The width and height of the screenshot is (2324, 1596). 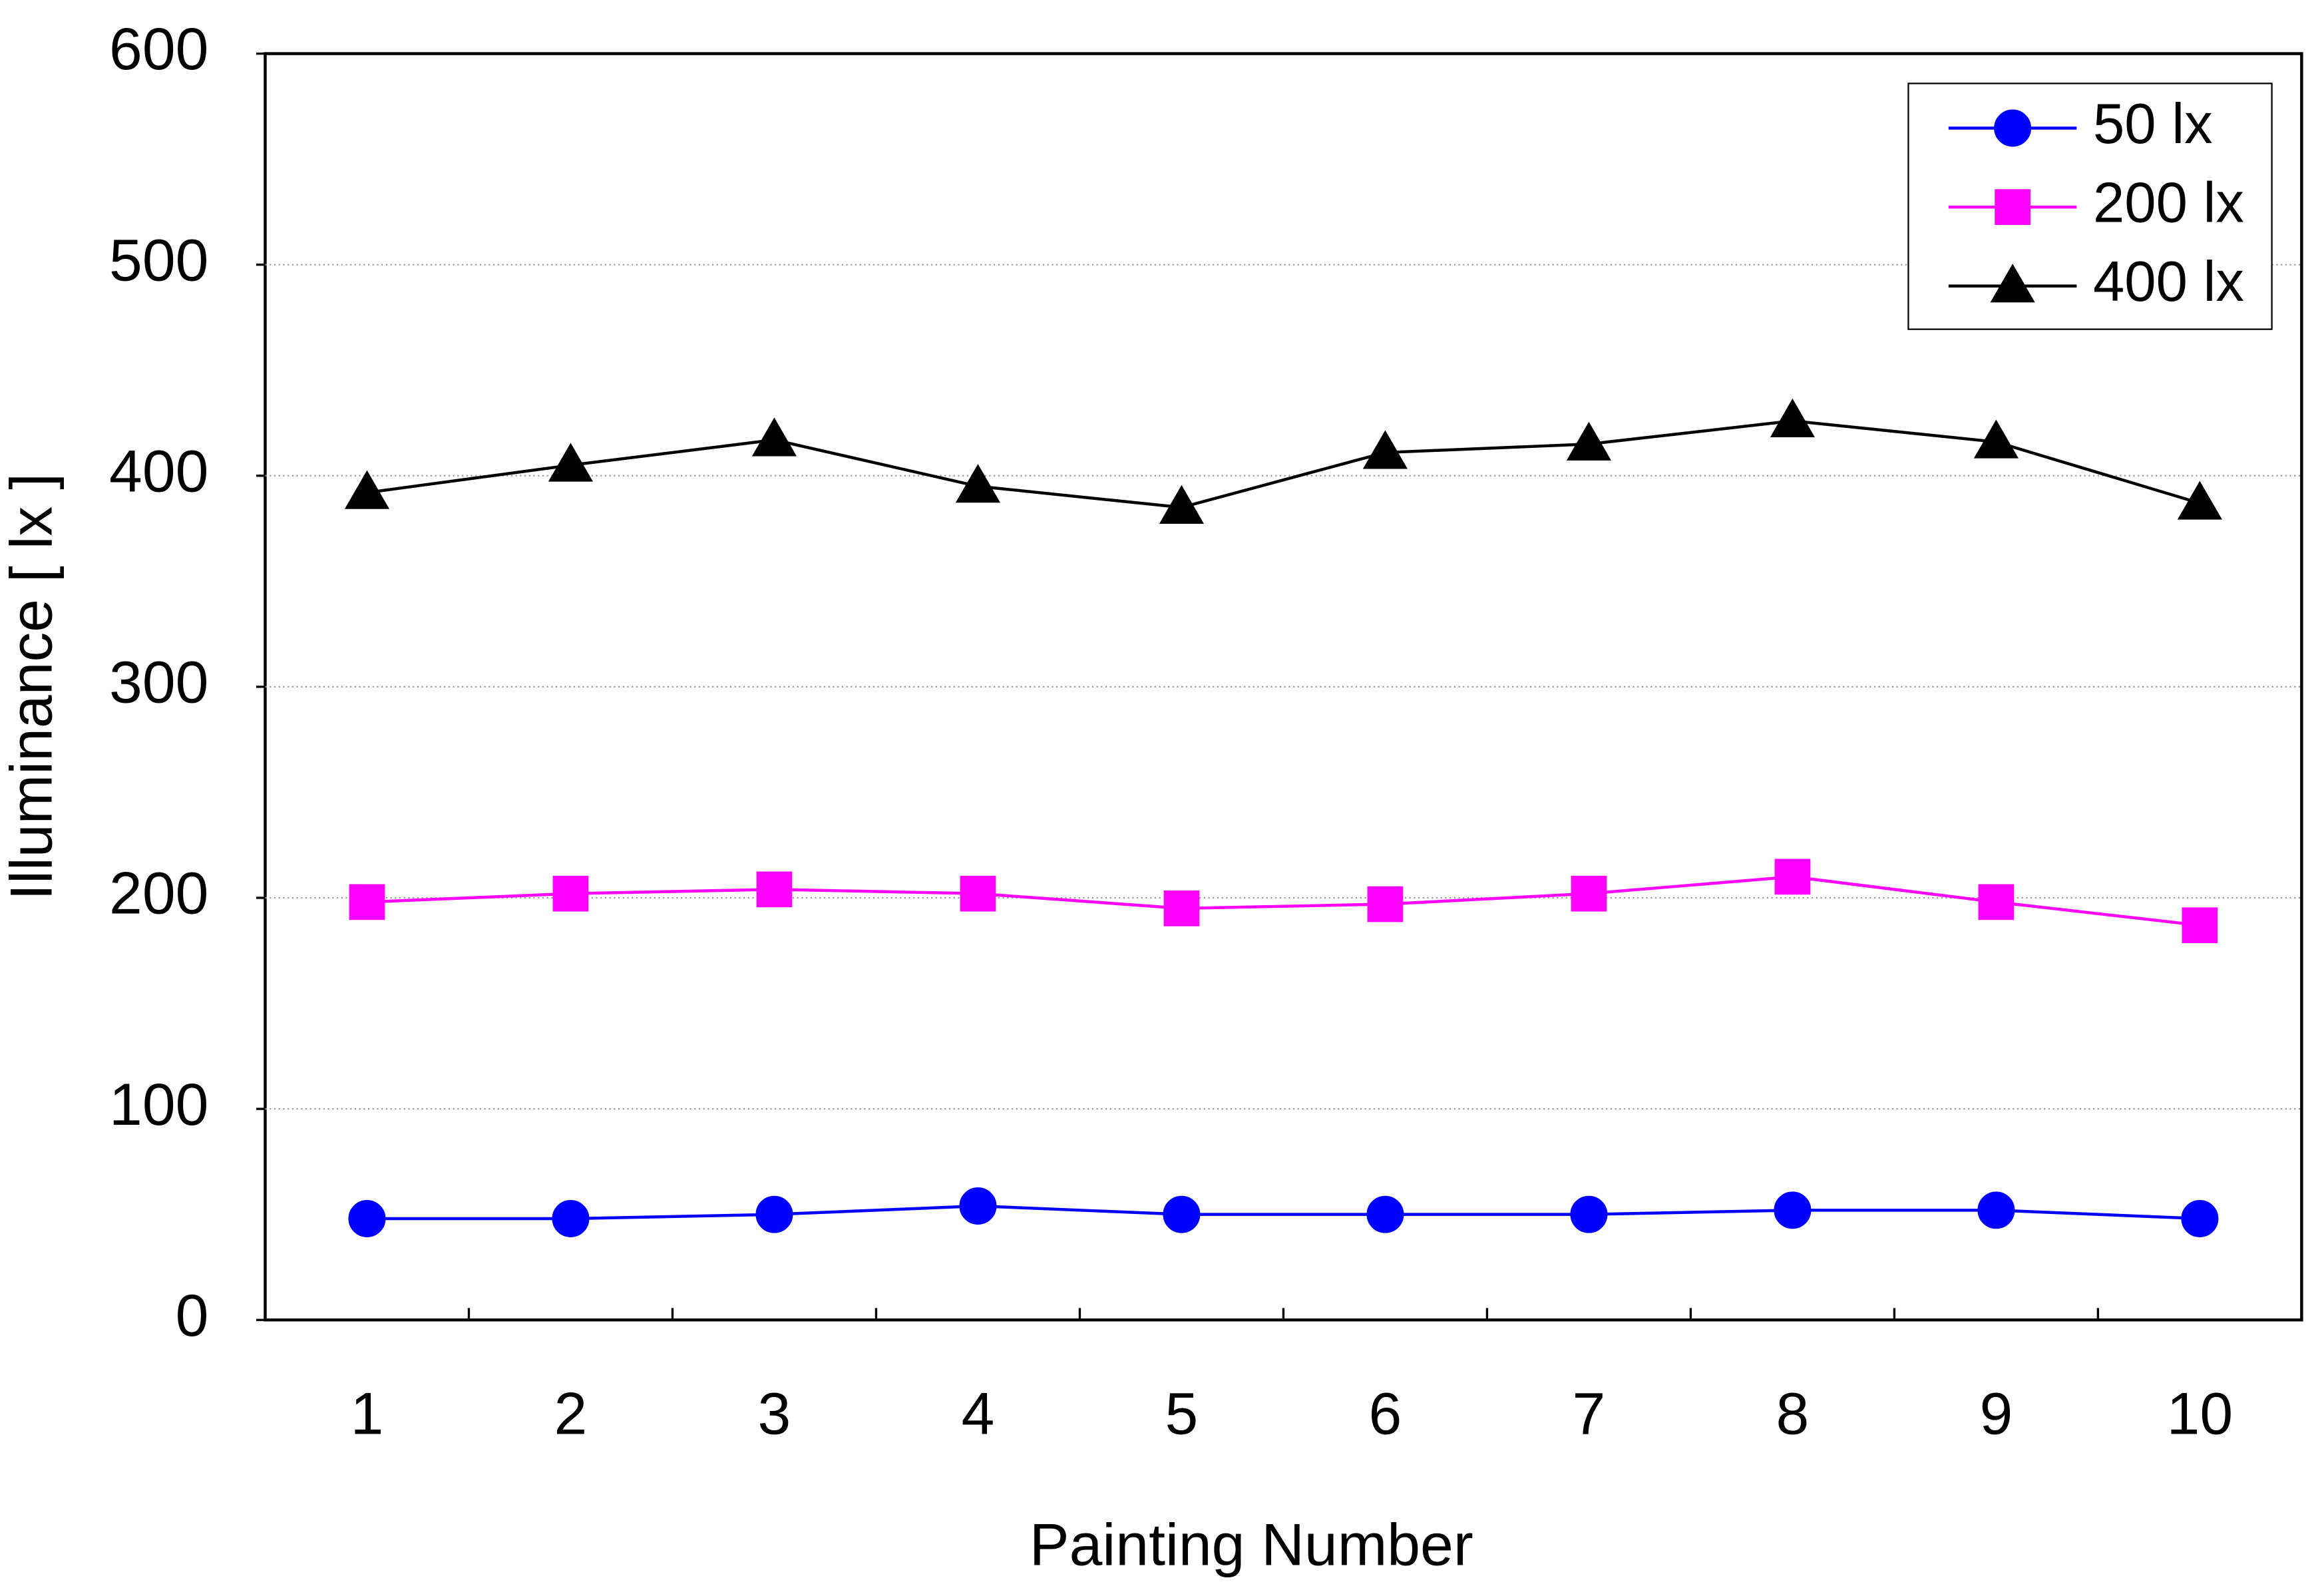 I want to click on y-tick-label: 600, so click(x=158, y=48).